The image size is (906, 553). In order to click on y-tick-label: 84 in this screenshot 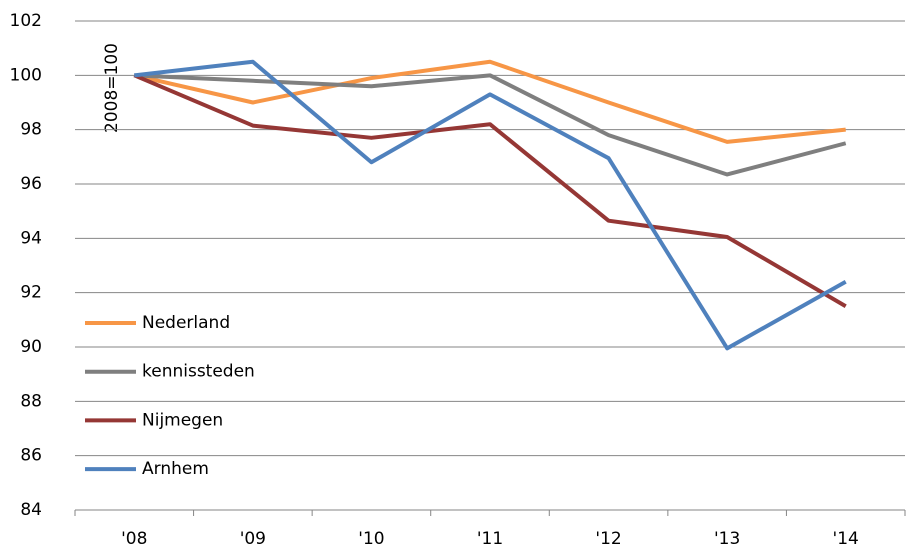, I will do `click(31, 510)`.